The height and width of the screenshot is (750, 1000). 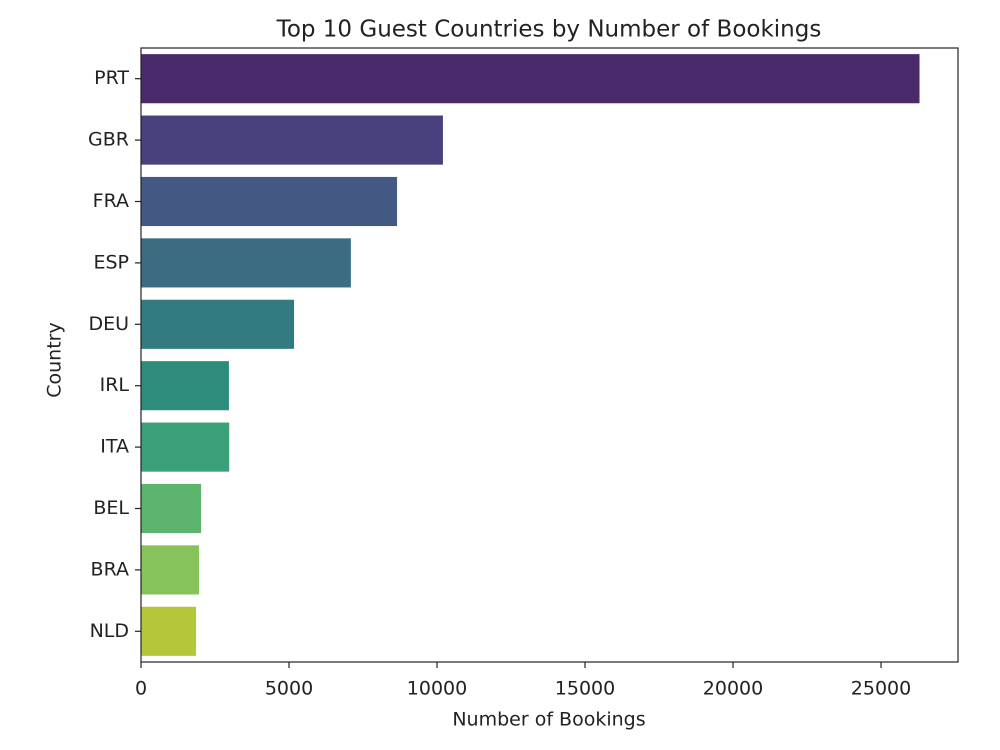 I want to click on y-axis-label: Country, so click(x=55, y=359).